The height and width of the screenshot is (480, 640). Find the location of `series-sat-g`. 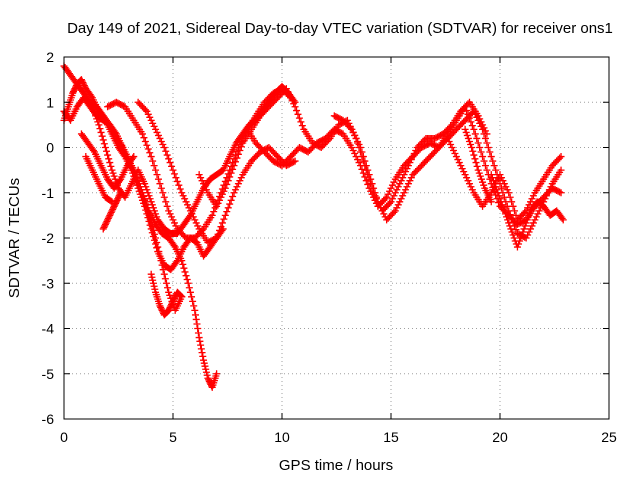

series-sat-g is located at coordinates (343, 150).